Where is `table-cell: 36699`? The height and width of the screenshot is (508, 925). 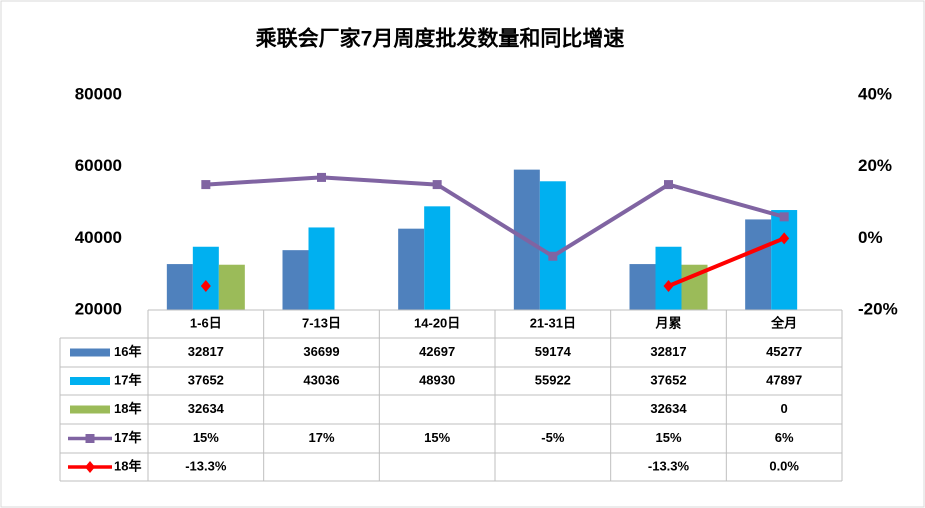
table-cell: 36699 is located at coordinates (321, 351).